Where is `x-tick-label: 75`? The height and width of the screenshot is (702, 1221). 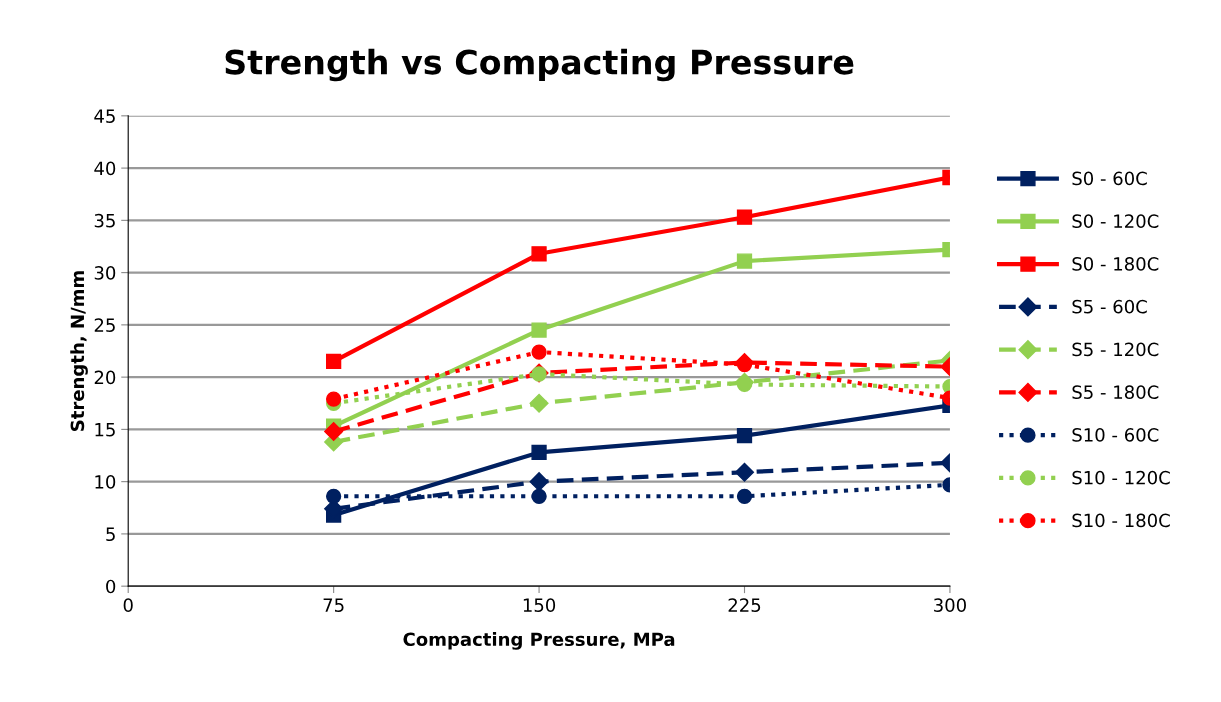
x-tick-label: 75 is located at coordinates (333, 605).